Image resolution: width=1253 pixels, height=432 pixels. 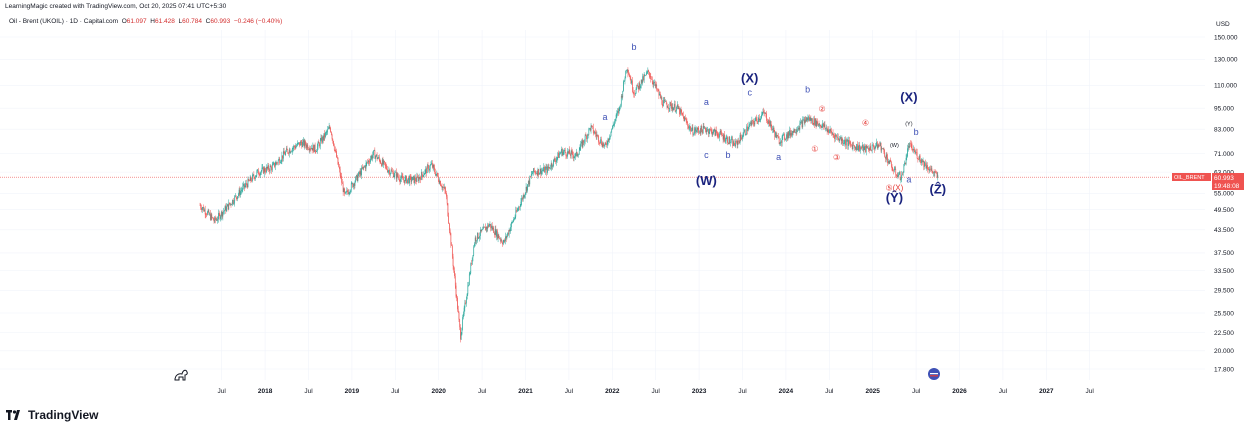 What do you see at coordinates (934, 374) in the screenshot?
I see `flag-icon` at bounding box center [934, 374].